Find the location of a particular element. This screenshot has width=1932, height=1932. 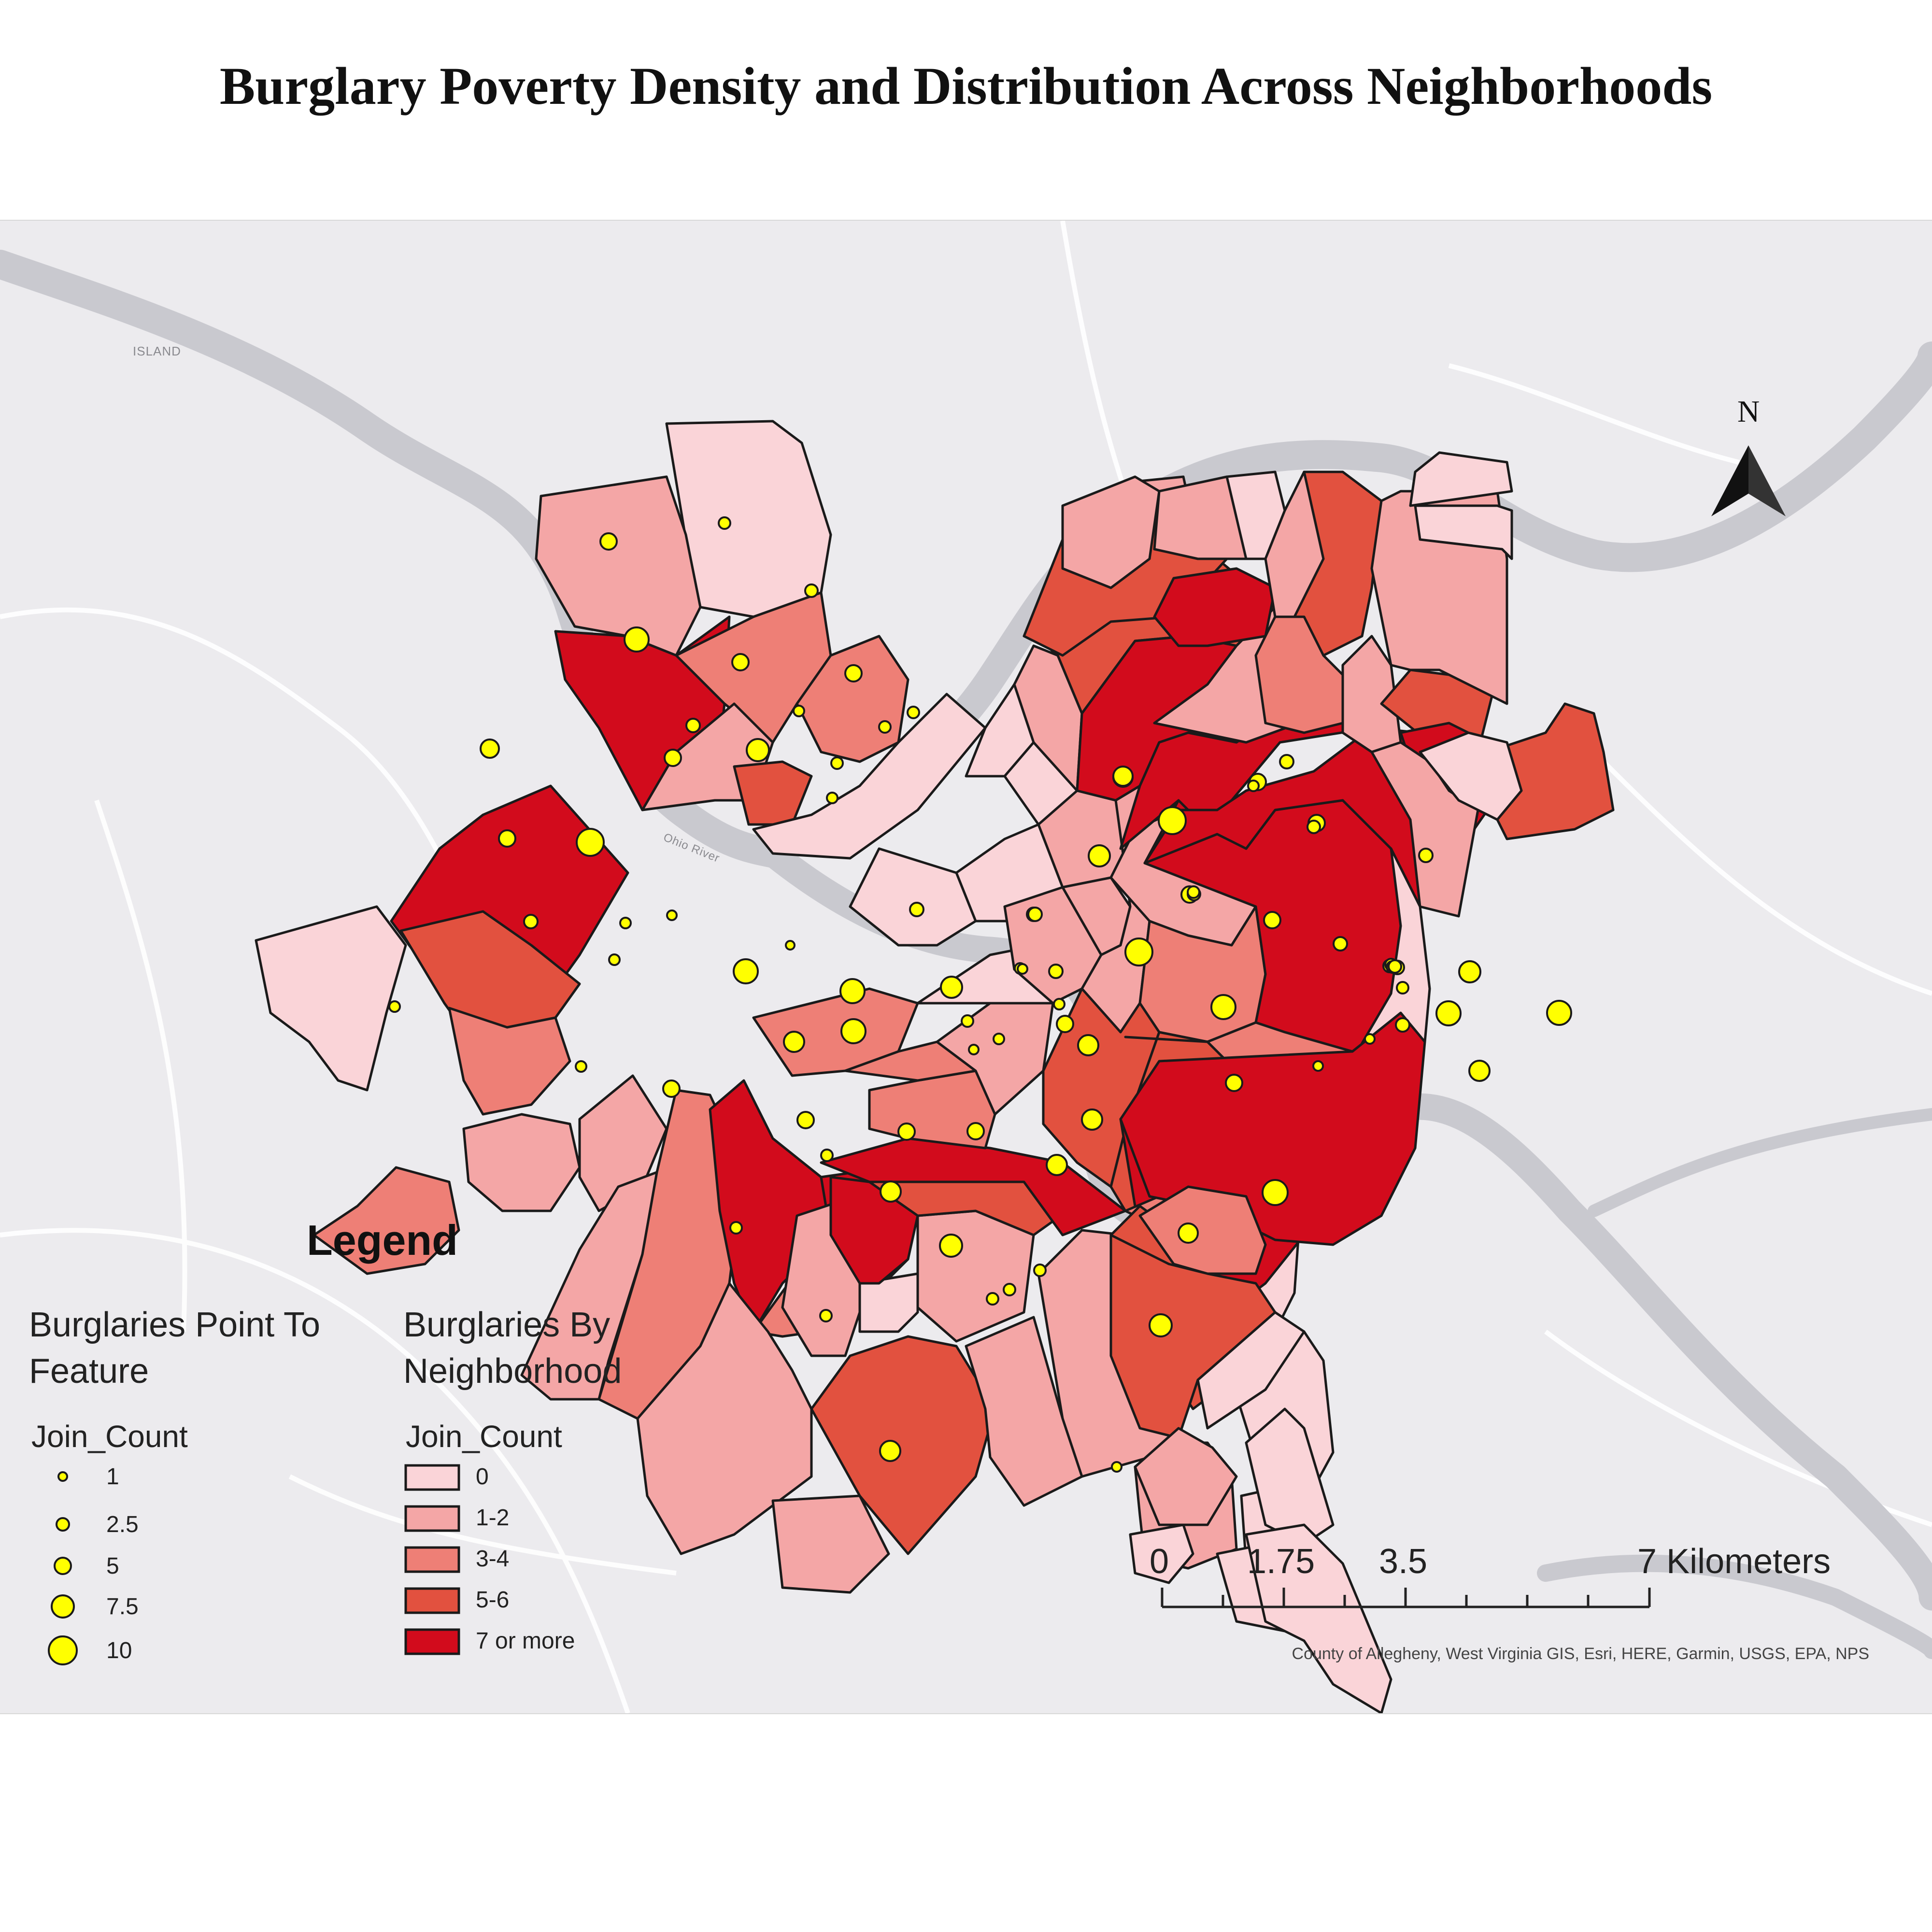

legend-polygons-field: Join_Count is located at coordinates (484, 1436).